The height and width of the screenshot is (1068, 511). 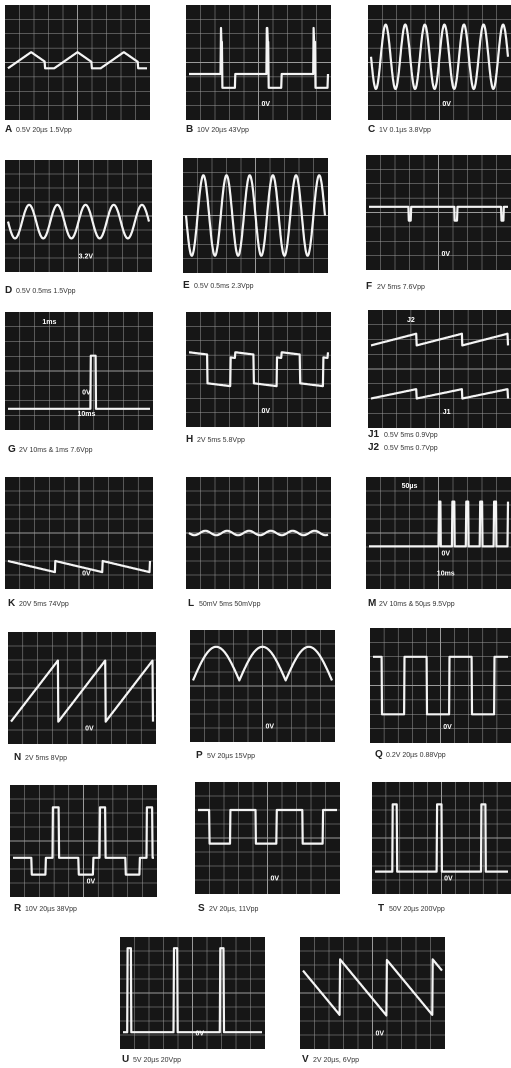 What do you see at coordinates (305, 1059) in the screenshot?
I see `caption-letter: V` at bounding box center [305, 1059].